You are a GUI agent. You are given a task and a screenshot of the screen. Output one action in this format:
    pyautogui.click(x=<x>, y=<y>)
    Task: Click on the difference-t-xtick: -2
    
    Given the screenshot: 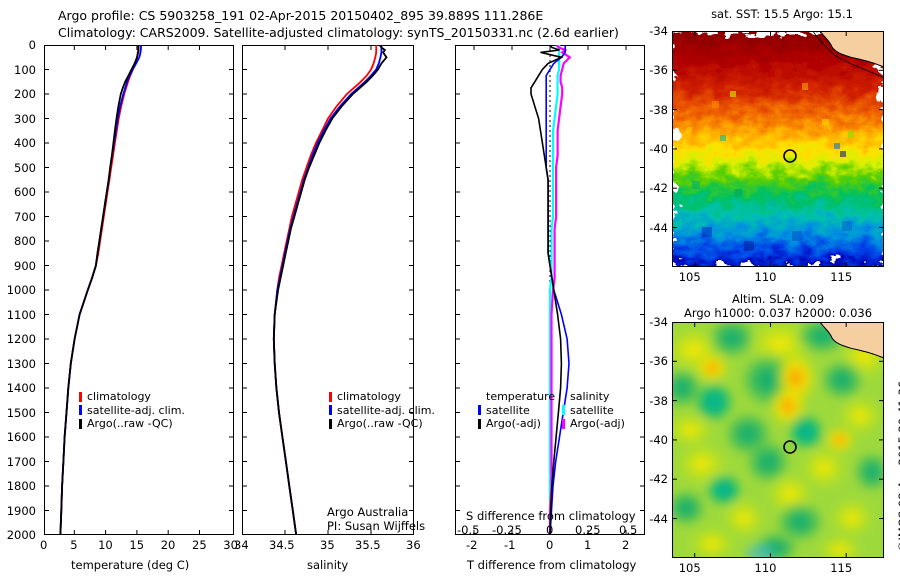 What is the action you would take?
    pyautogui.click(x=472, y=545)
    